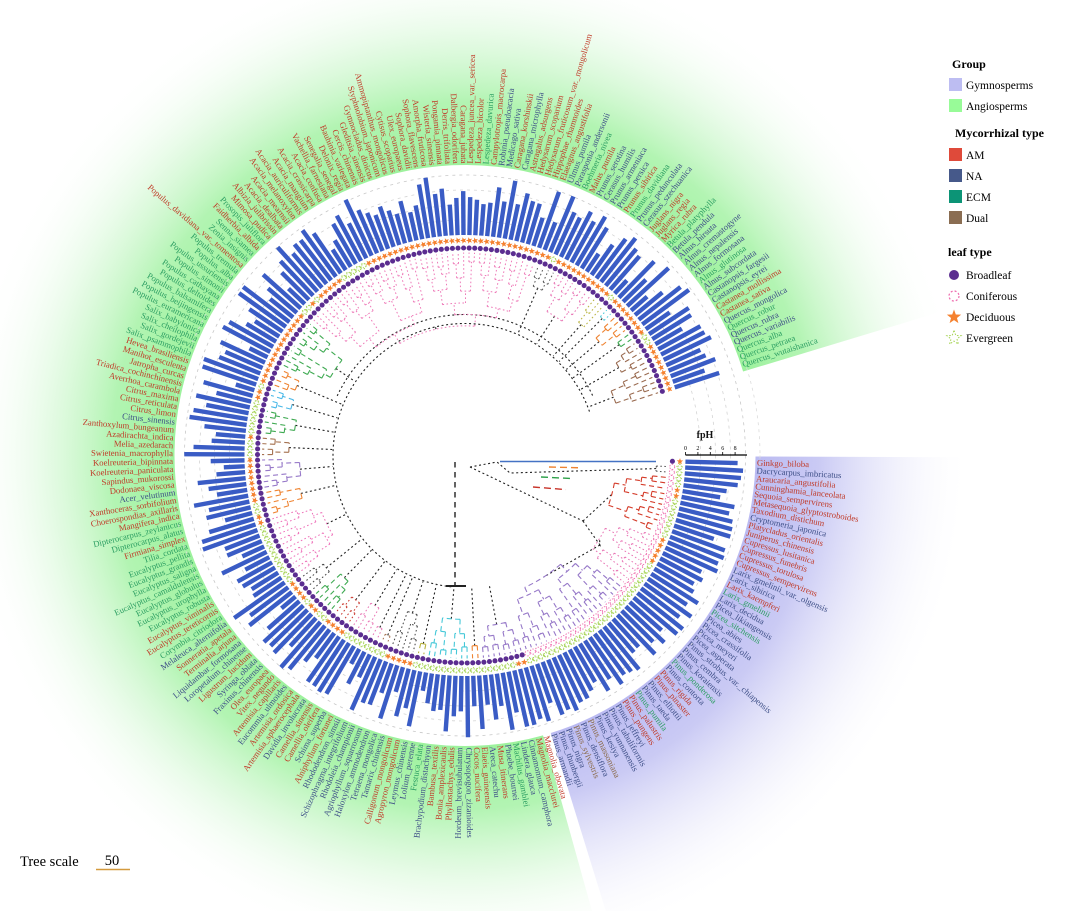  Describe the element at coordinates (991, 318) in the screenshot. I see `svg-text: Deciduous` at that location.